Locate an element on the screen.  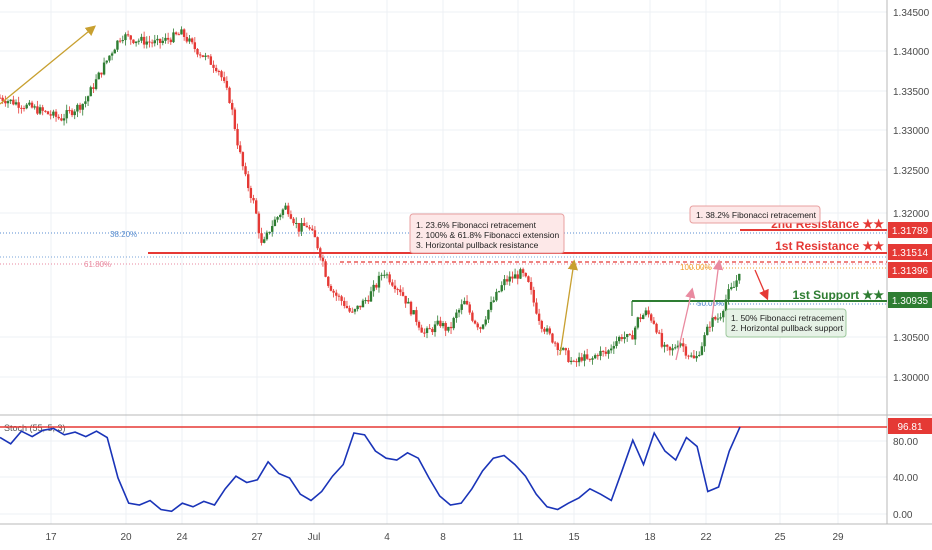
price-tag-current is located at coordinates (910, 270).